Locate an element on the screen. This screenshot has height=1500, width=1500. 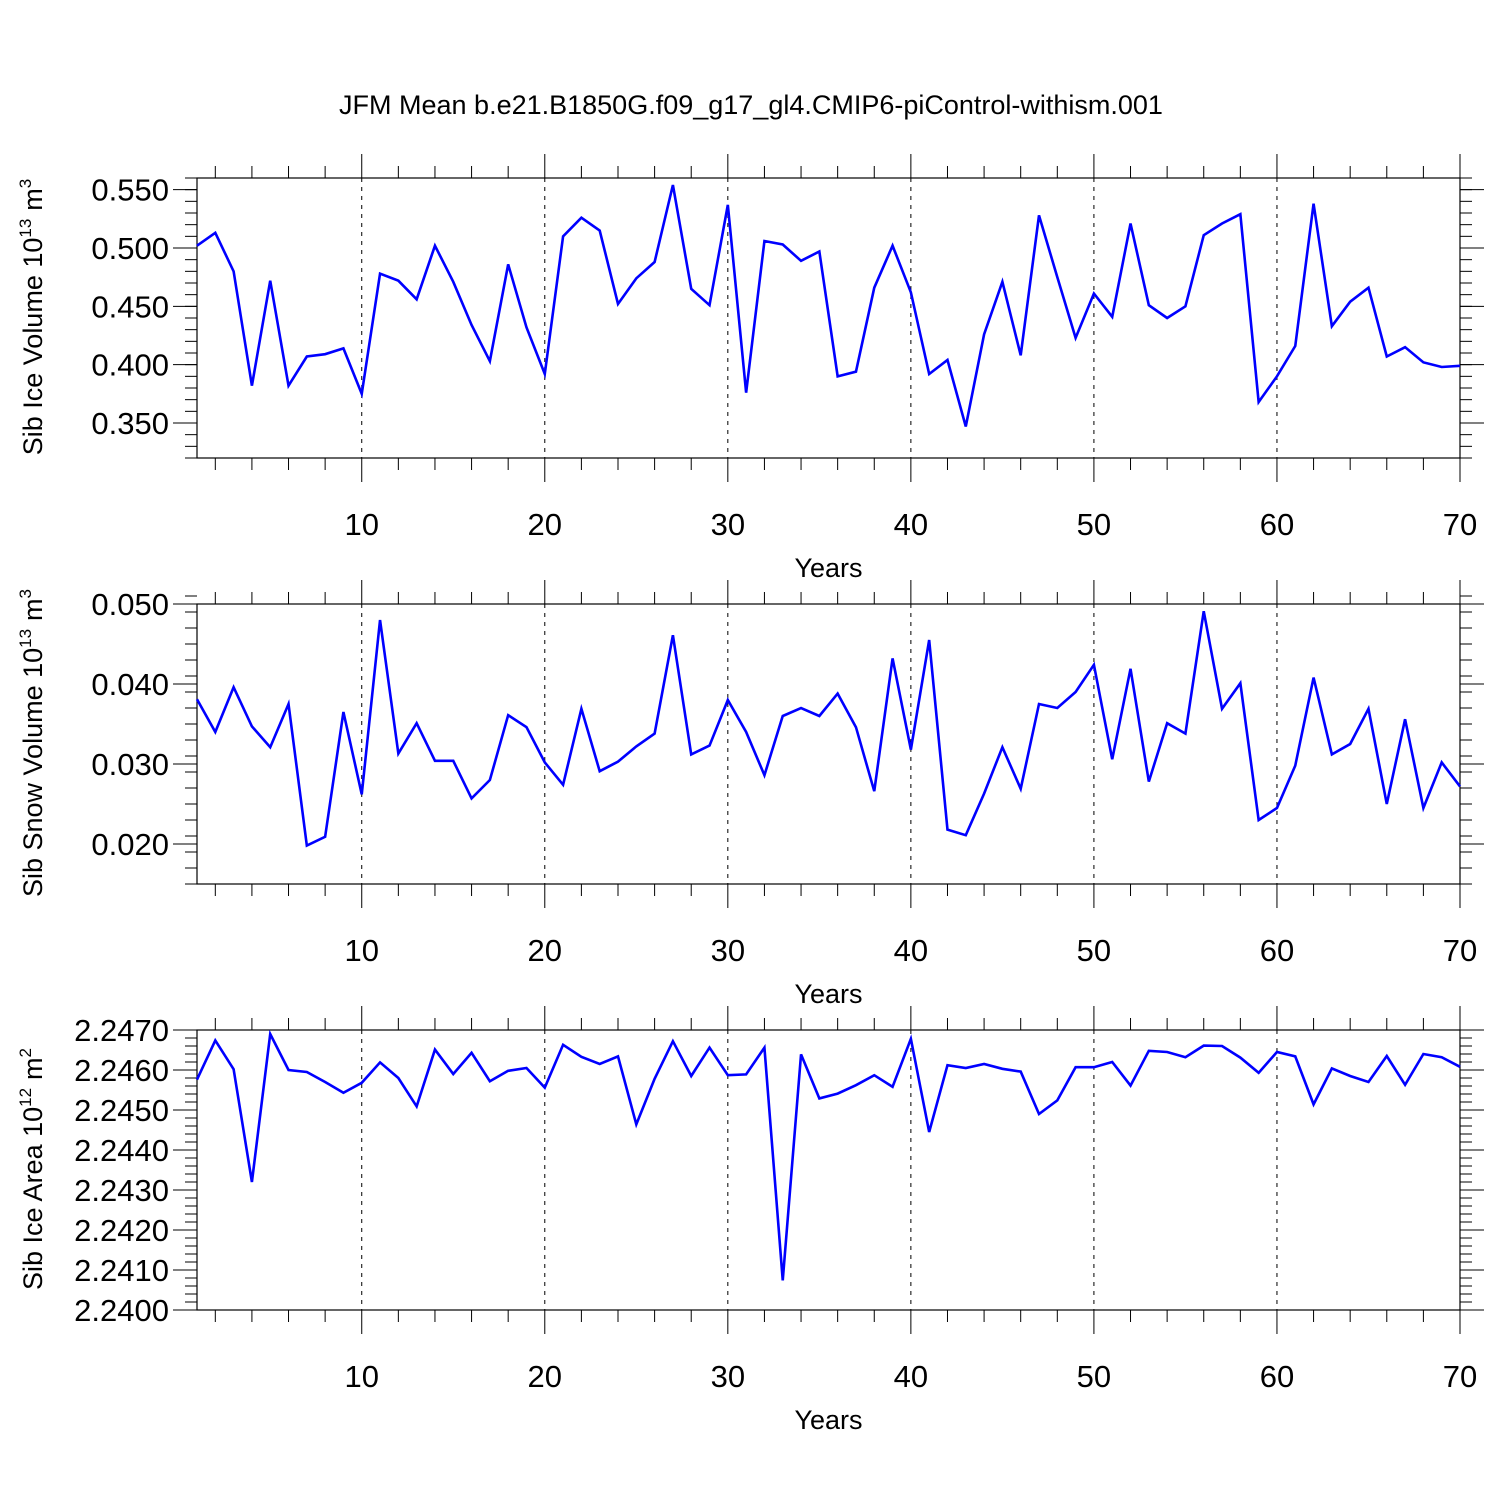
y-tick-label-2.2420: 2.2420 is located at coordinates (121, 1230).